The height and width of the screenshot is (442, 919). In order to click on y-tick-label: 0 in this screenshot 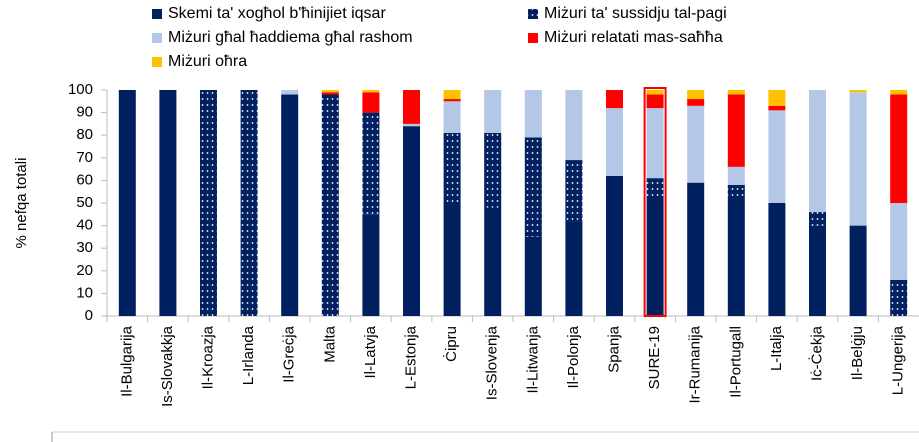, I will do `click(89, 315)`.